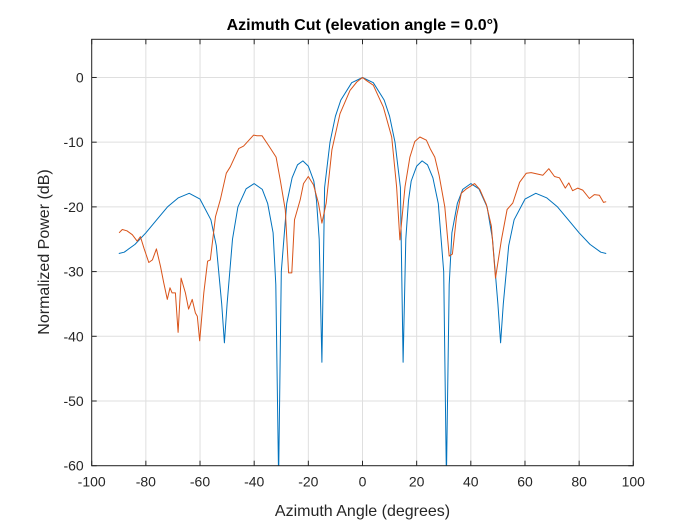 The width and height of the screenshot is (700, 525). Describe the element at coordinates (362, 511) in the screenshot. I see `x-axis-label: Azimuth Angle (degrees)` at that location.